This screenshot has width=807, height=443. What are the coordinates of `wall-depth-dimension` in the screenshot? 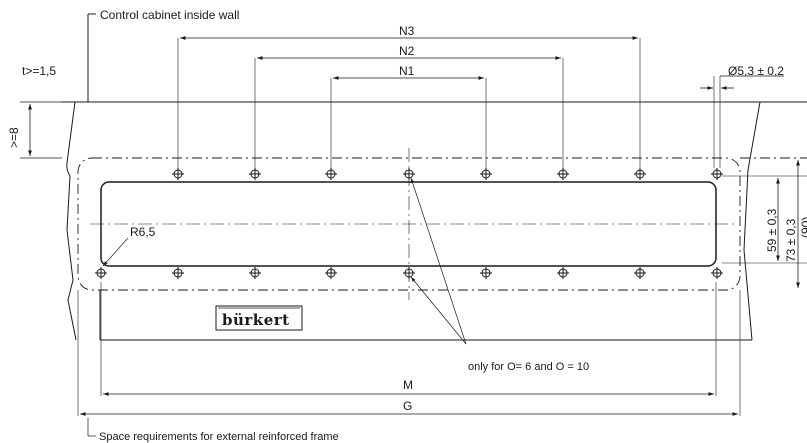 It's located at (41, 130).